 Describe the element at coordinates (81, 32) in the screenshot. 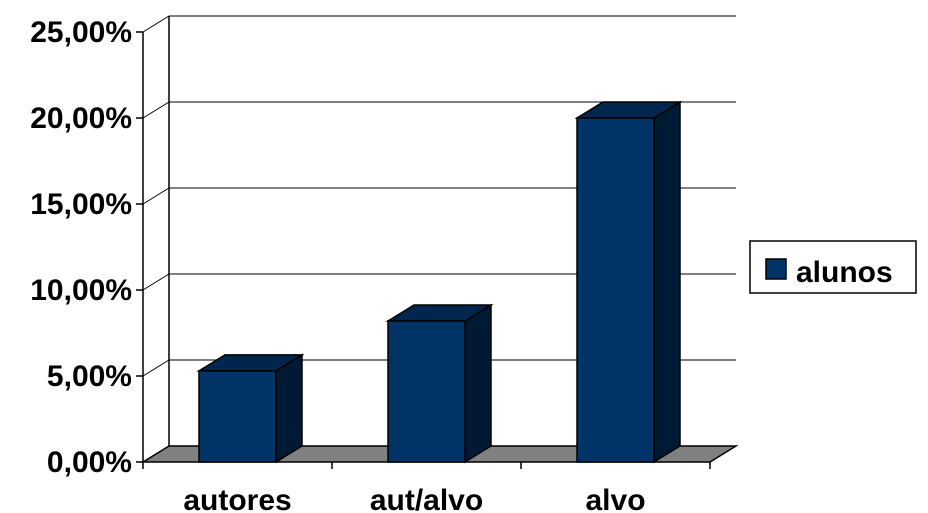

I see `y-tick-label: 25,00%` at that location.